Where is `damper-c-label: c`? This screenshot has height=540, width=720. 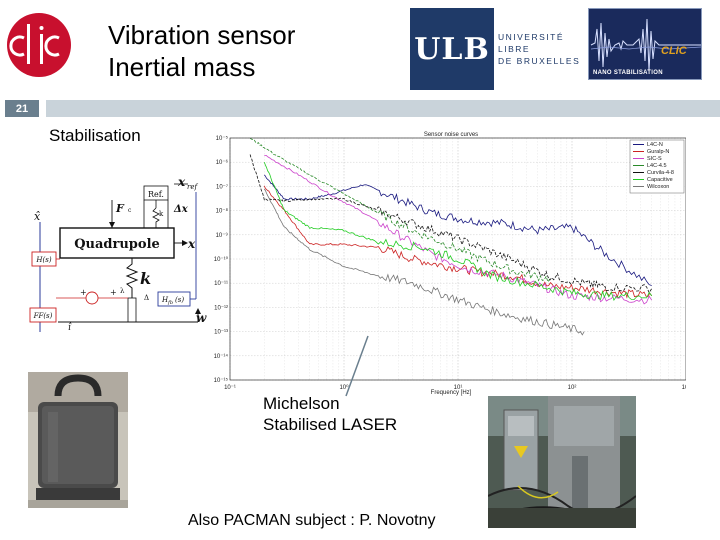 damper-c-label: c is located at coordinates (130, 210).